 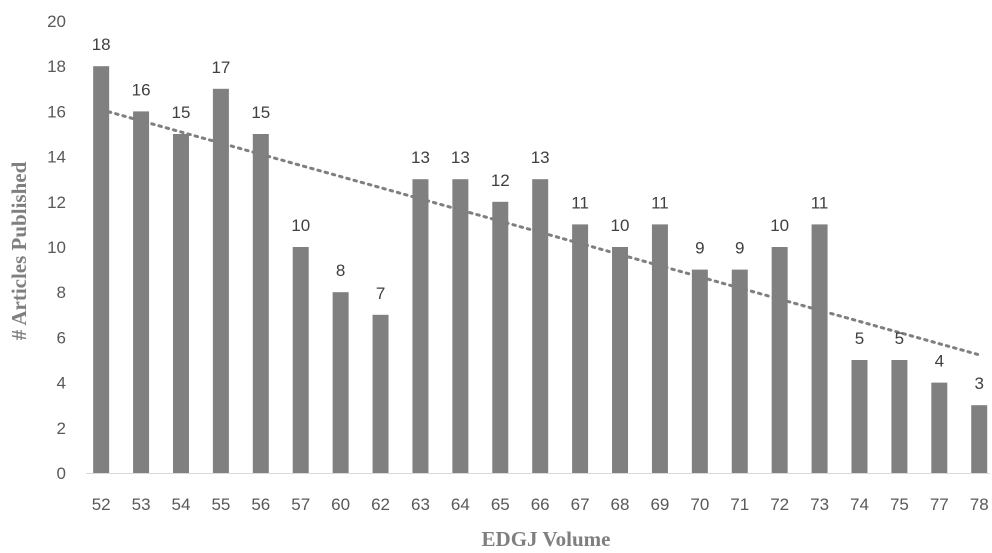 I want to click on y-axis-ticks: 0 2 4 6 8 10 12 14 16 18 20, so click(x=56, y=247).